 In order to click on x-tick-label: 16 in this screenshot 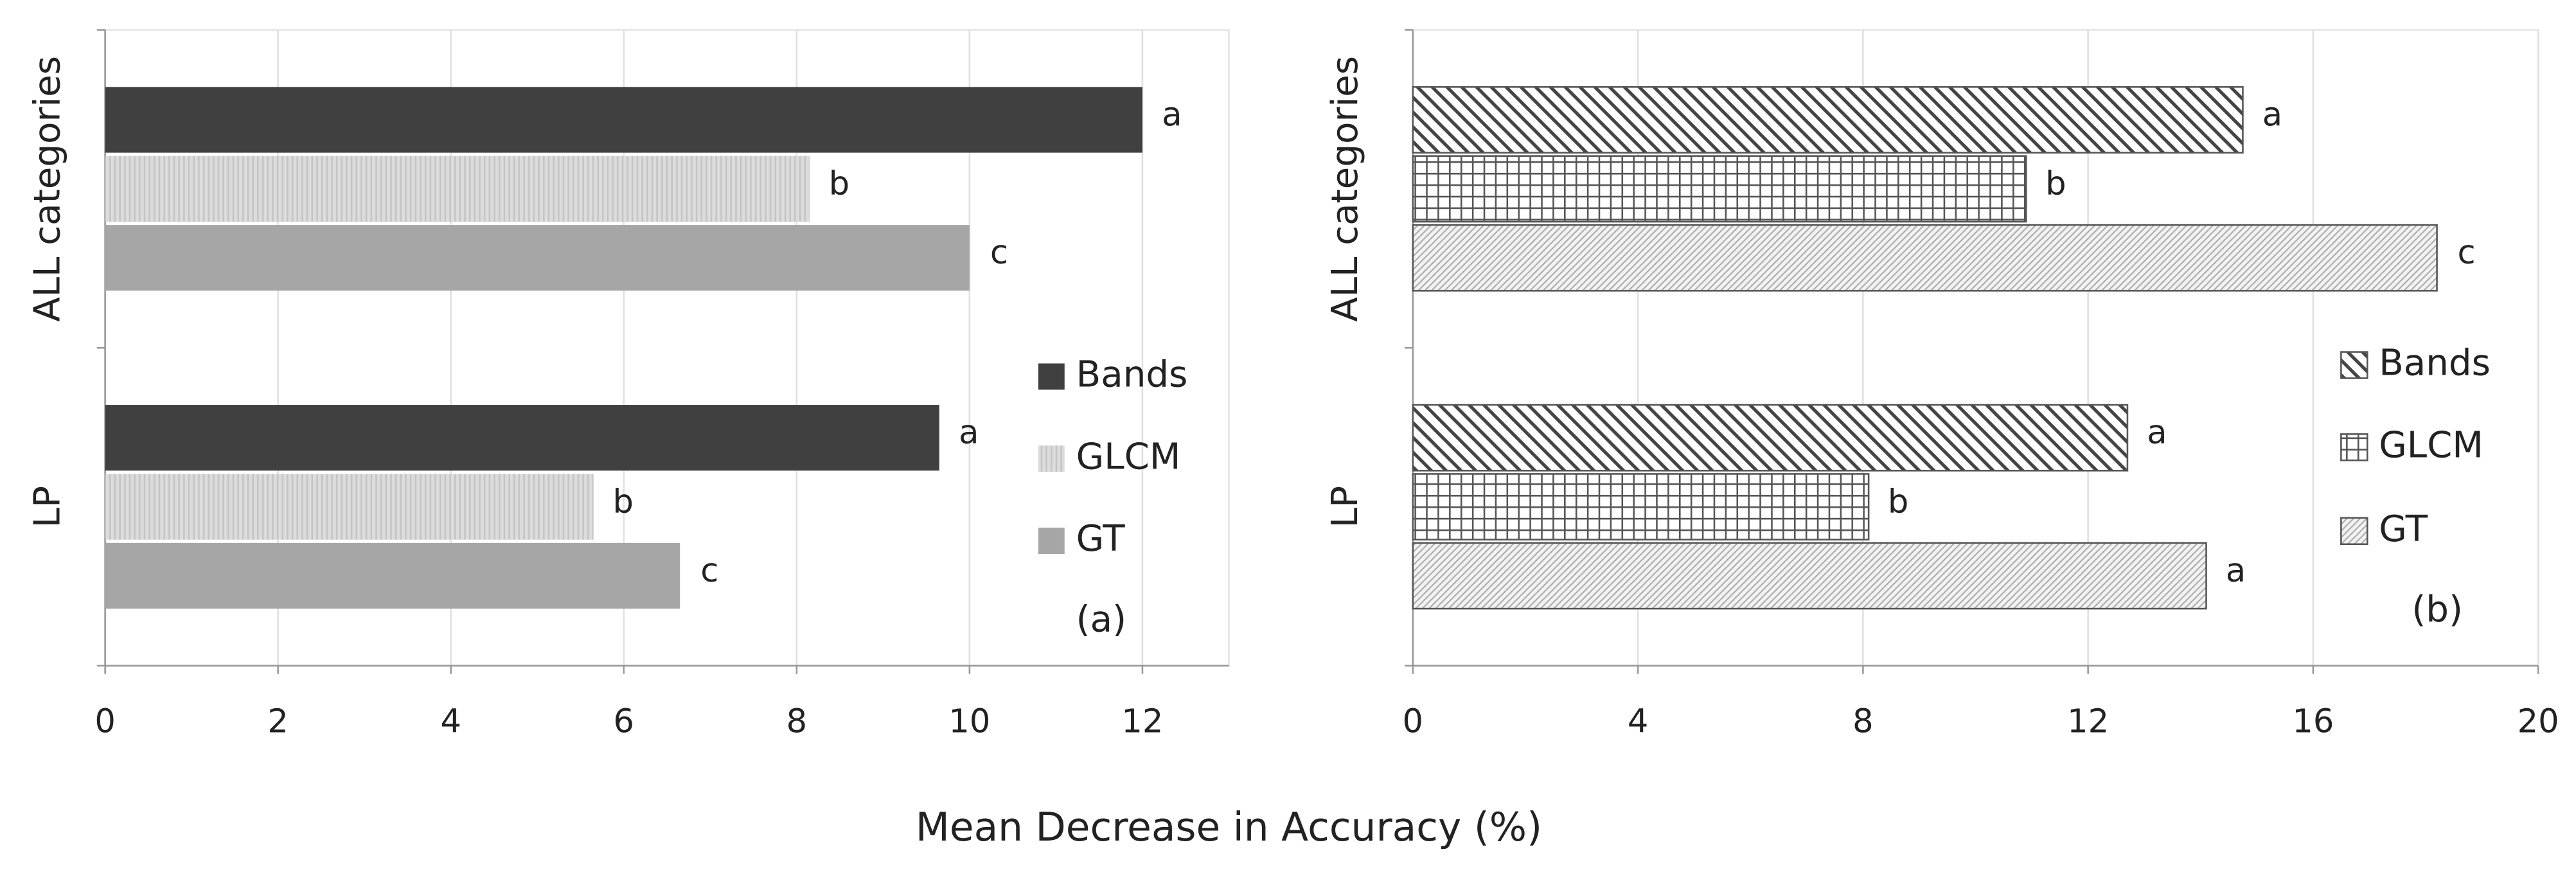, I will do `click(2313, 721)`.